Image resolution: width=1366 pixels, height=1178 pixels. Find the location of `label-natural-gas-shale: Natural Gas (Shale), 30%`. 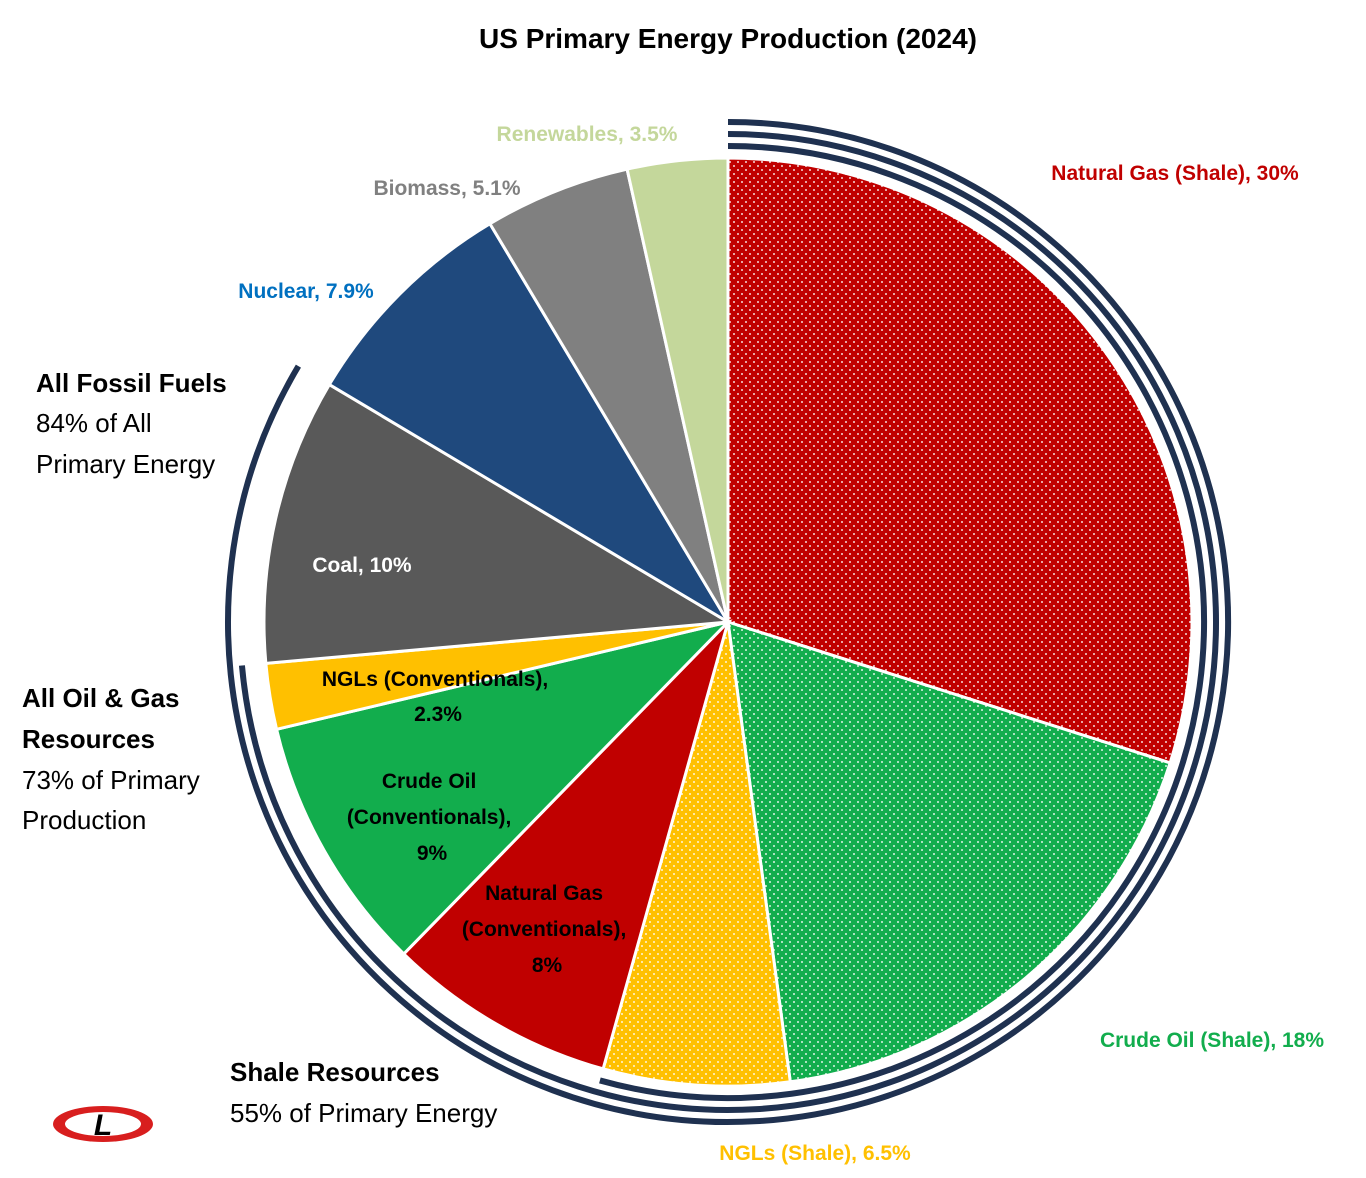

label-natural-gas-shale: Natural Gas (Shale), 30% is located at coordinates (1175, 173).